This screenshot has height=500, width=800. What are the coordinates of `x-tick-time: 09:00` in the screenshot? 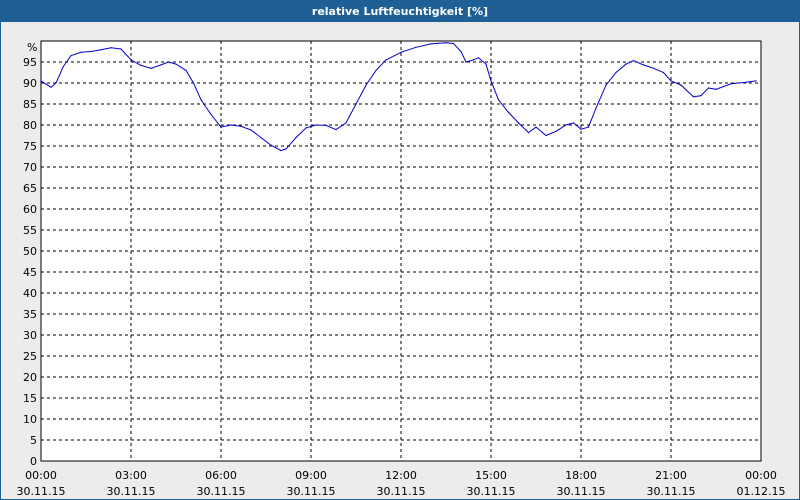 It's located at (311, 475).